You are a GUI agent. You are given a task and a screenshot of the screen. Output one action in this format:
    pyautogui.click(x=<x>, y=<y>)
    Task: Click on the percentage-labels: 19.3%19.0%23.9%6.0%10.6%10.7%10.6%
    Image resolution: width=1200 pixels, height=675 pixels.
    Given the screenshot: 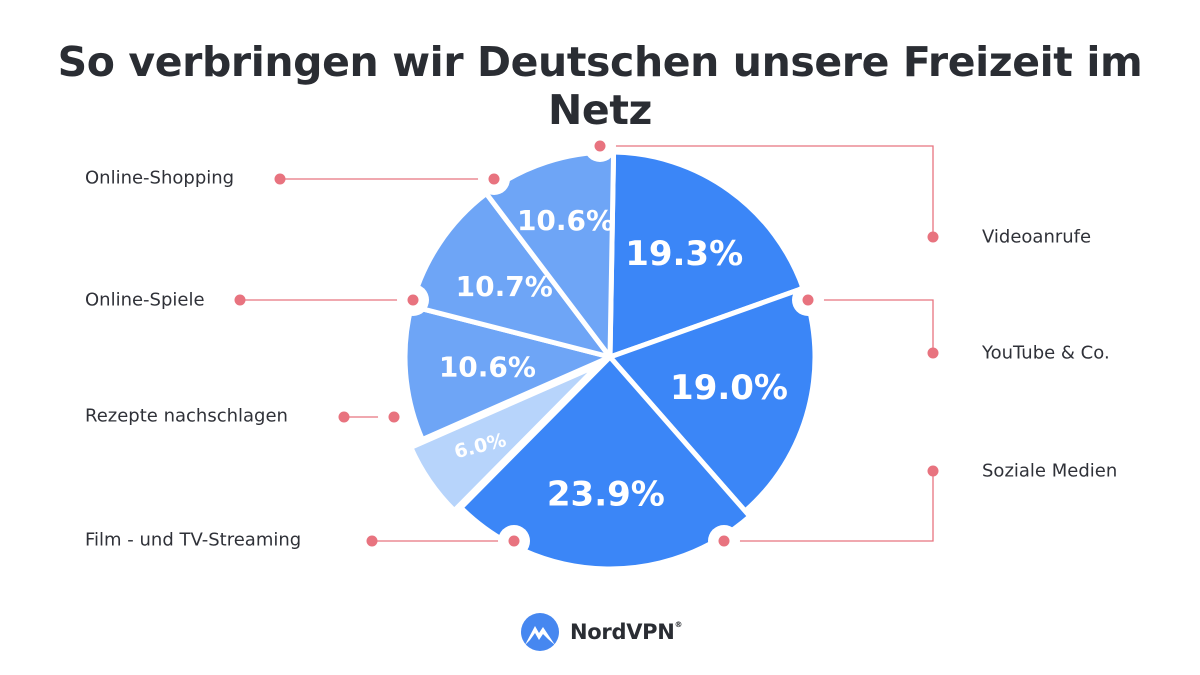 What is the action you would take?
    pyautogui.click(x=613, y=359)
    